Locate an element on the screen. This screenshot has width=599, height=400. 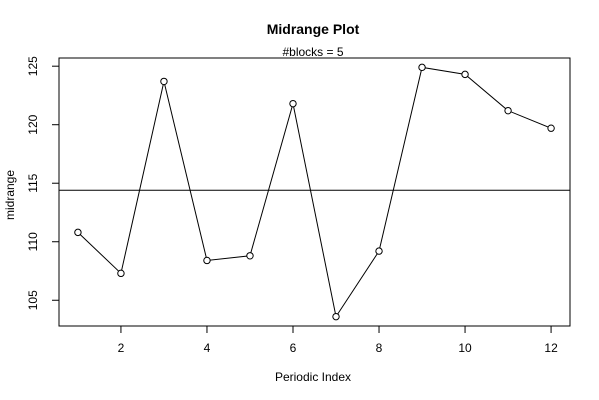
y-tick-label: 105 is located at coordinates (33, 300).